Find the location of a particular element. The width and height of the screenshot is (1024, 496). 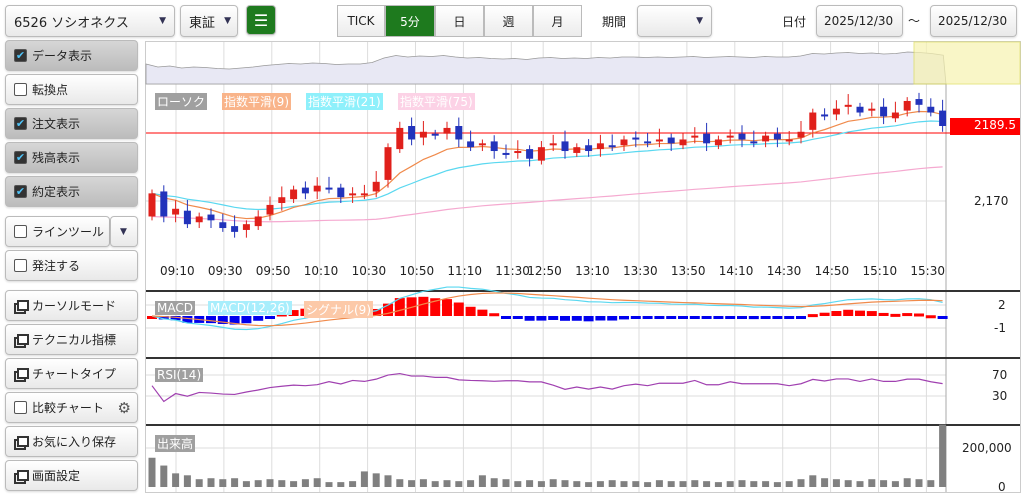

macd-tick: 2 is located at coordinates (1002, 305).